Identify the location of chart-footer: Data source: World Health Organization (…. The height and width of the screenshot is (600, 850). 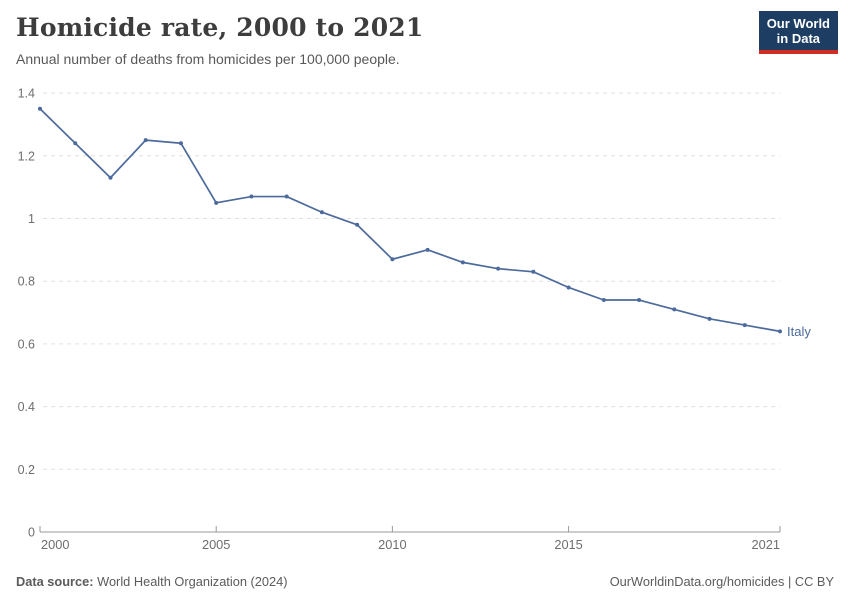
(425, 581).